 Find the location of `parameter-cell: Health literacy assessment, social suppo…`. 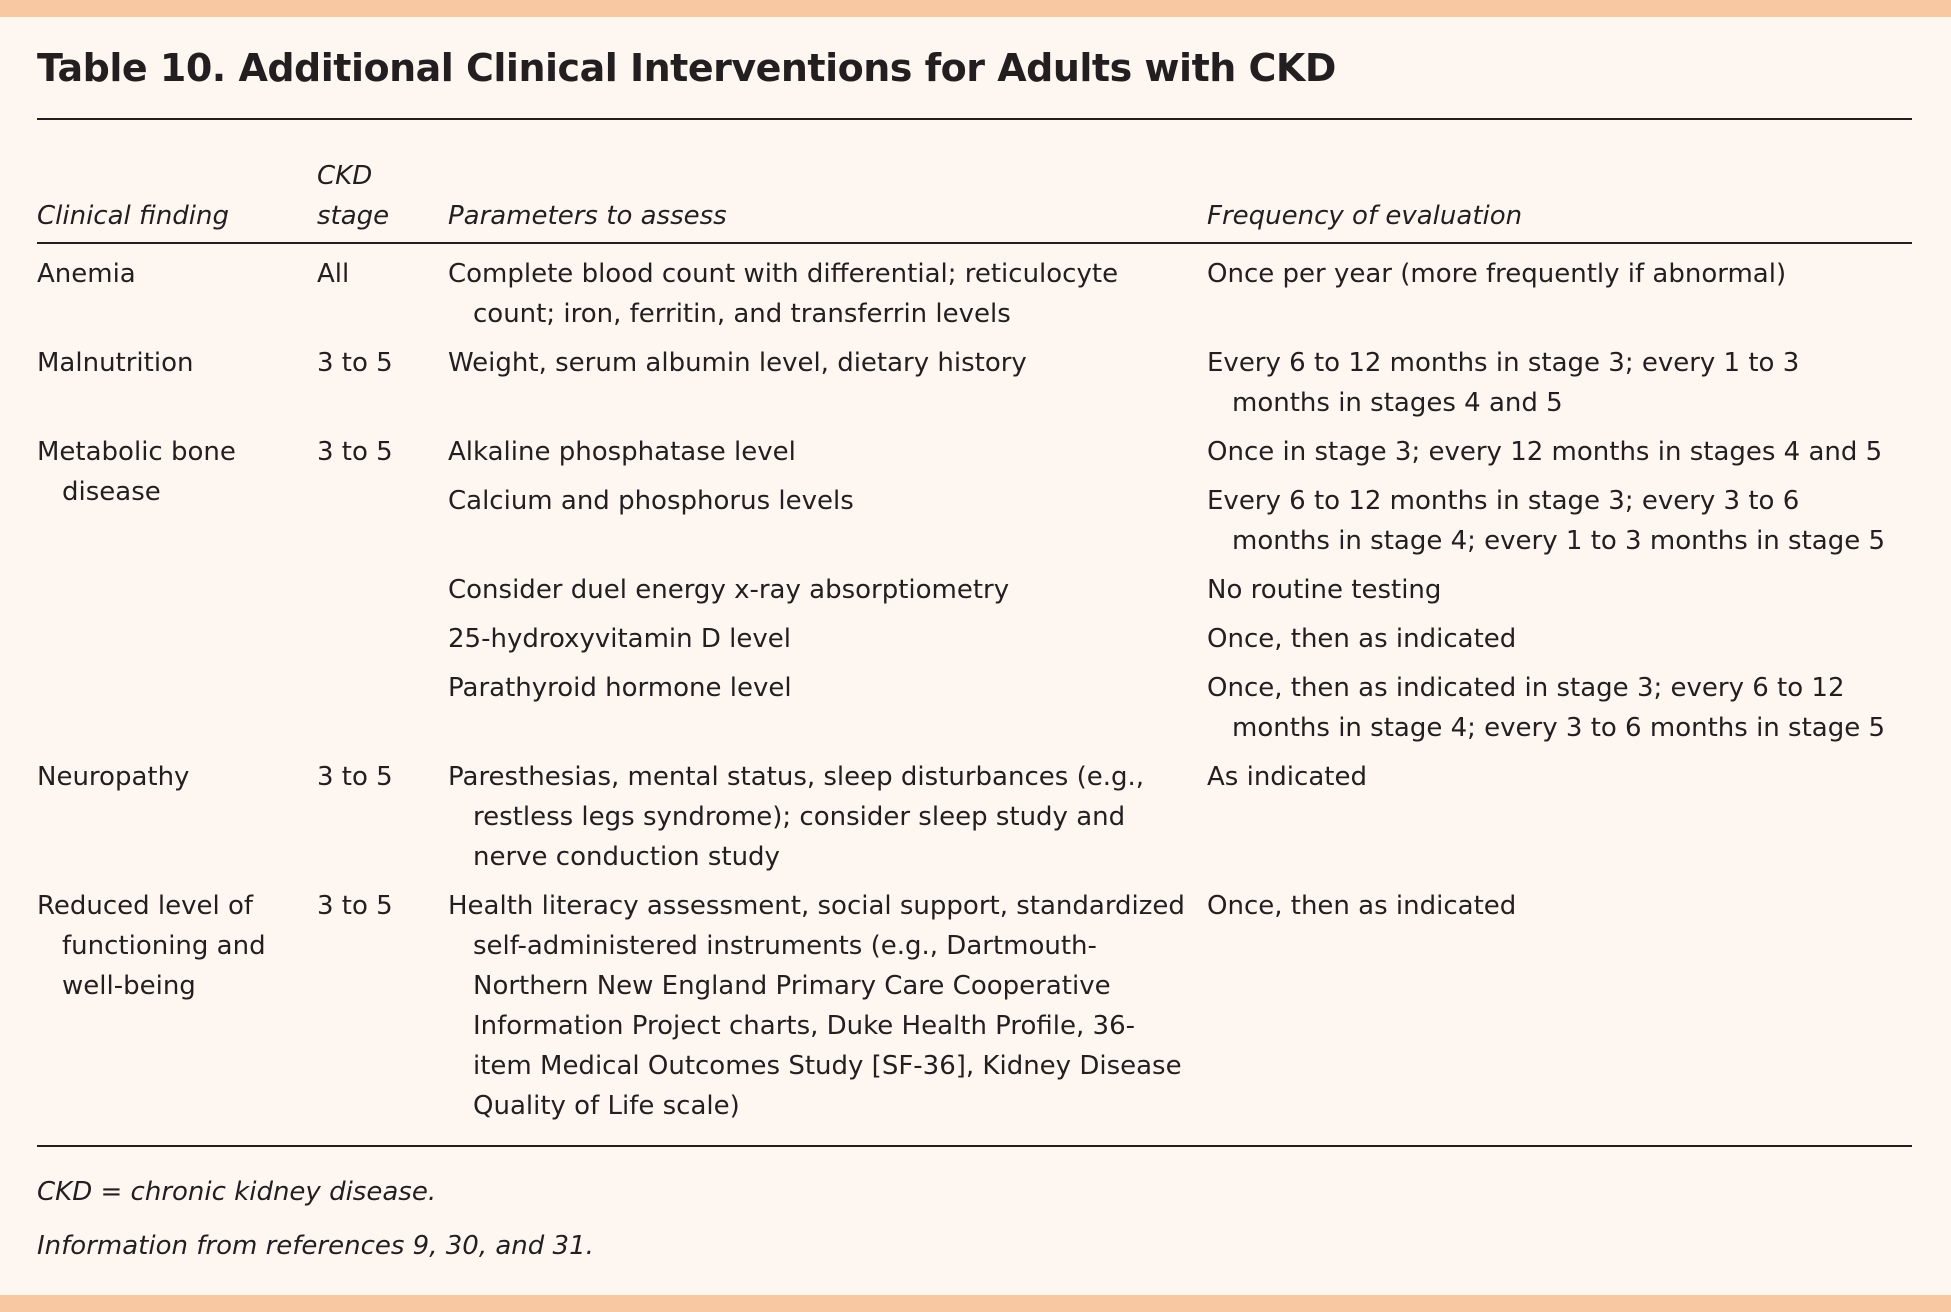

parameter-cell: Health literacy assessment, social suppo… is located at coordinates (816, 1006).